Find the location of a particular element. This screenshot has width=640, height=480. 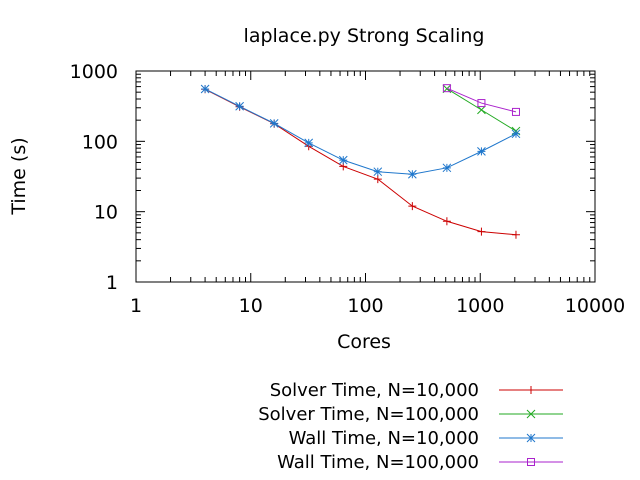

legend-item: Wall Time, N=10,000 is located at coordinates (426, 438).